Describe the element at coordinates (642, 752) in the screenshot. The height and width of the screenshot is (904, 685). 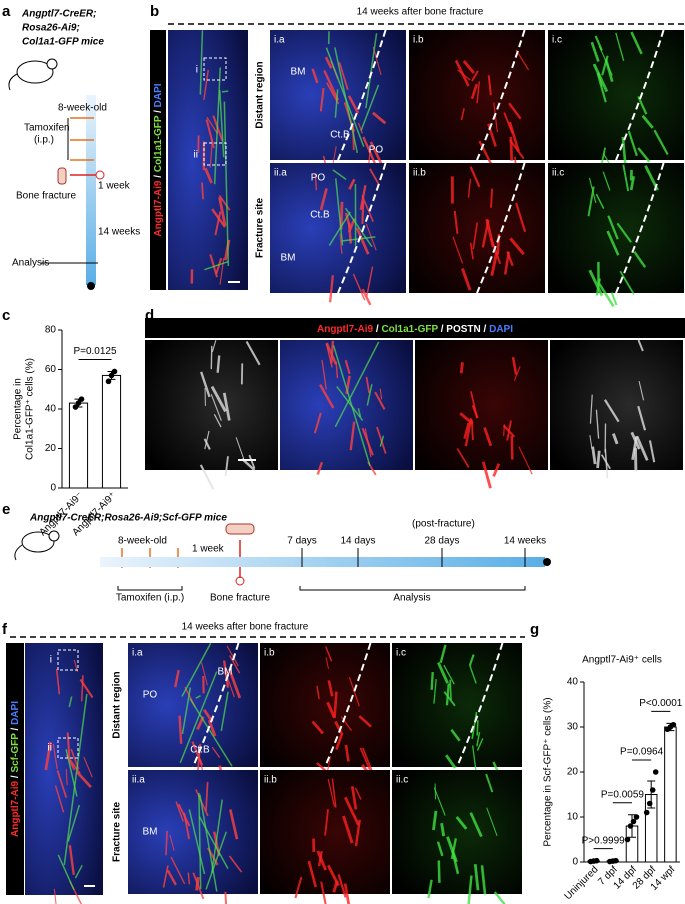
I see `p-value: P=0.0964` at that location.